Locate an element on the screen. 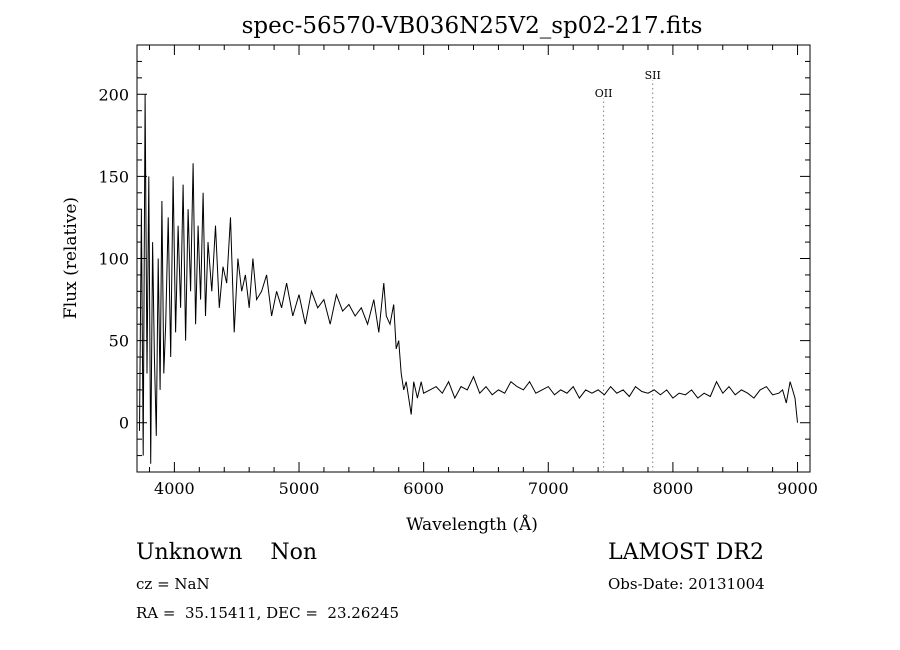 The image size is (900, 650). y-tick-label: 150 is located at coordinates (113, 176).